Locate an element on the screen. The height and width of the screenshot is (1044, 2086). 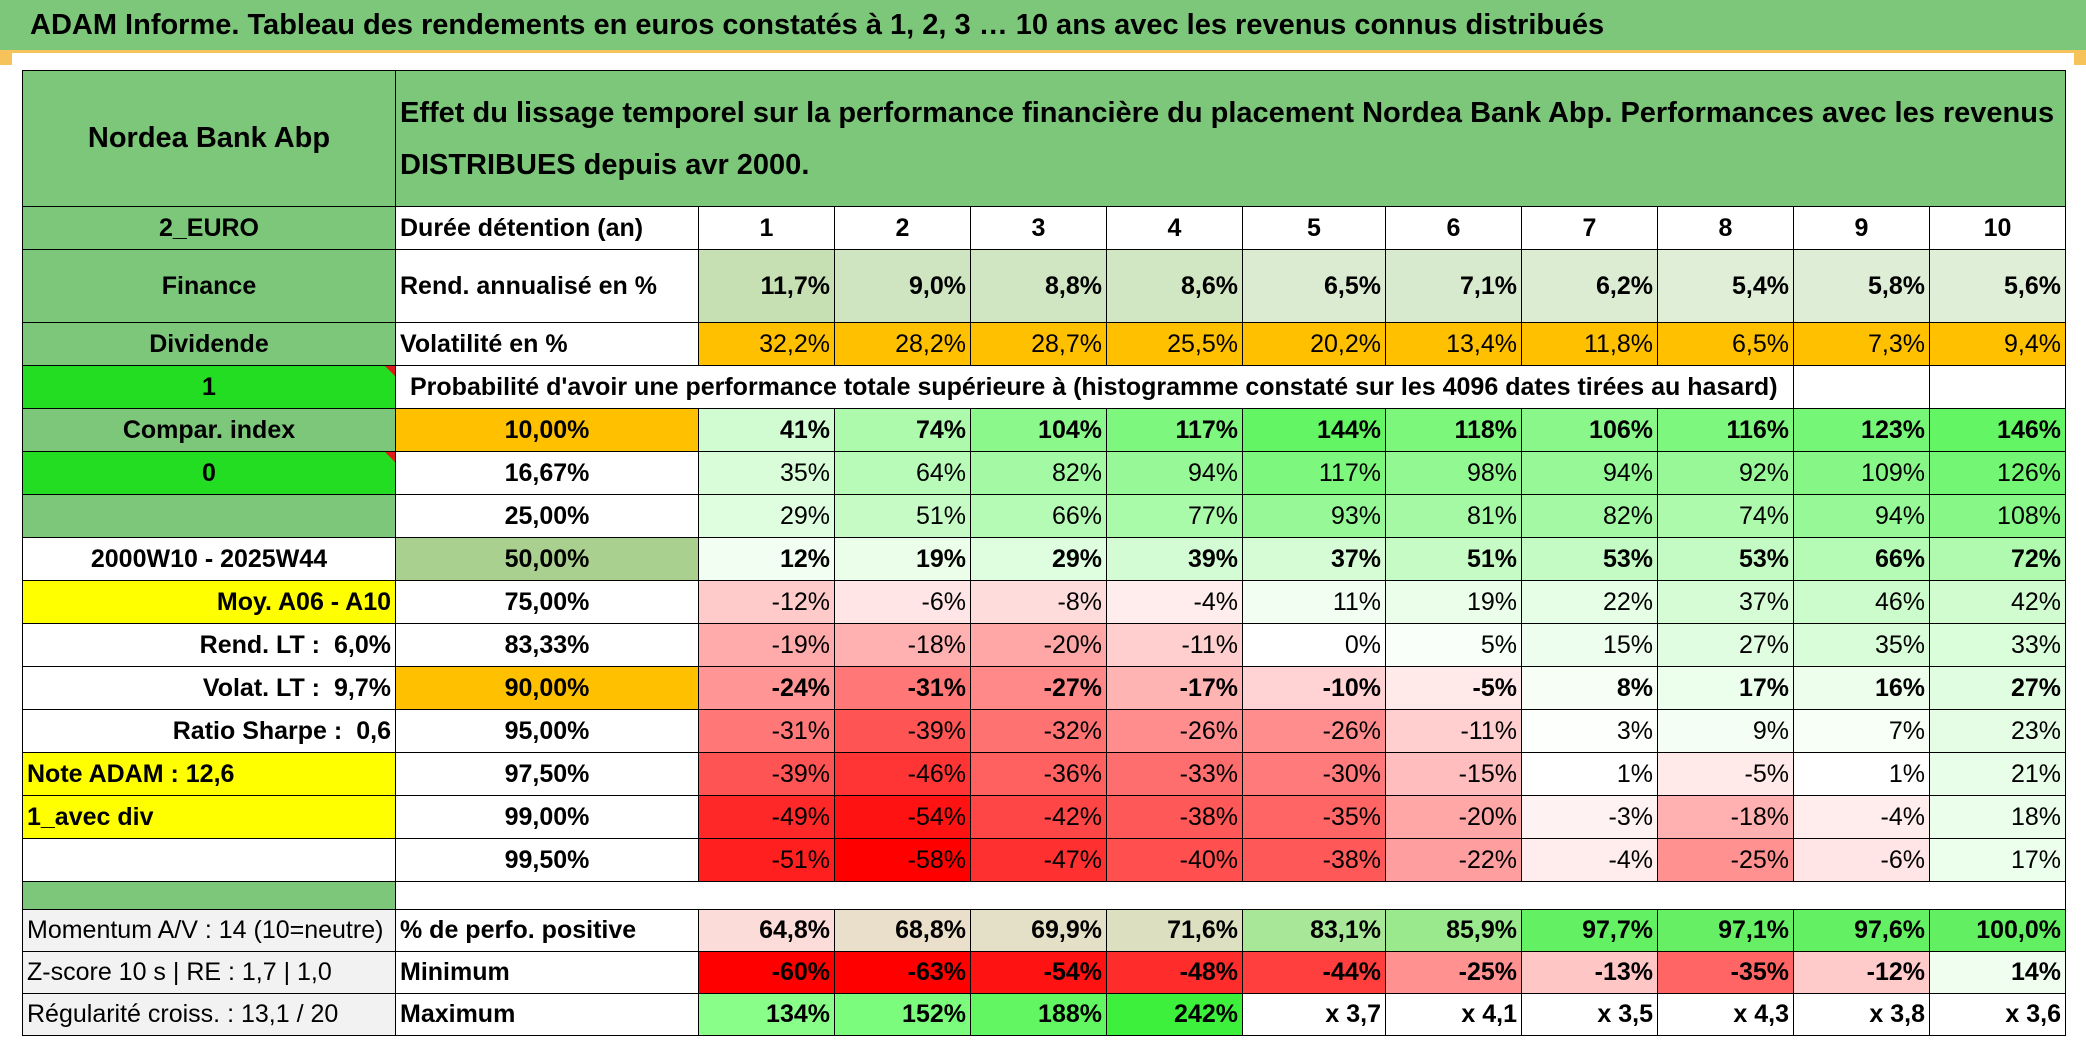
year-header: 3 is located at coordinates (1038, 228).